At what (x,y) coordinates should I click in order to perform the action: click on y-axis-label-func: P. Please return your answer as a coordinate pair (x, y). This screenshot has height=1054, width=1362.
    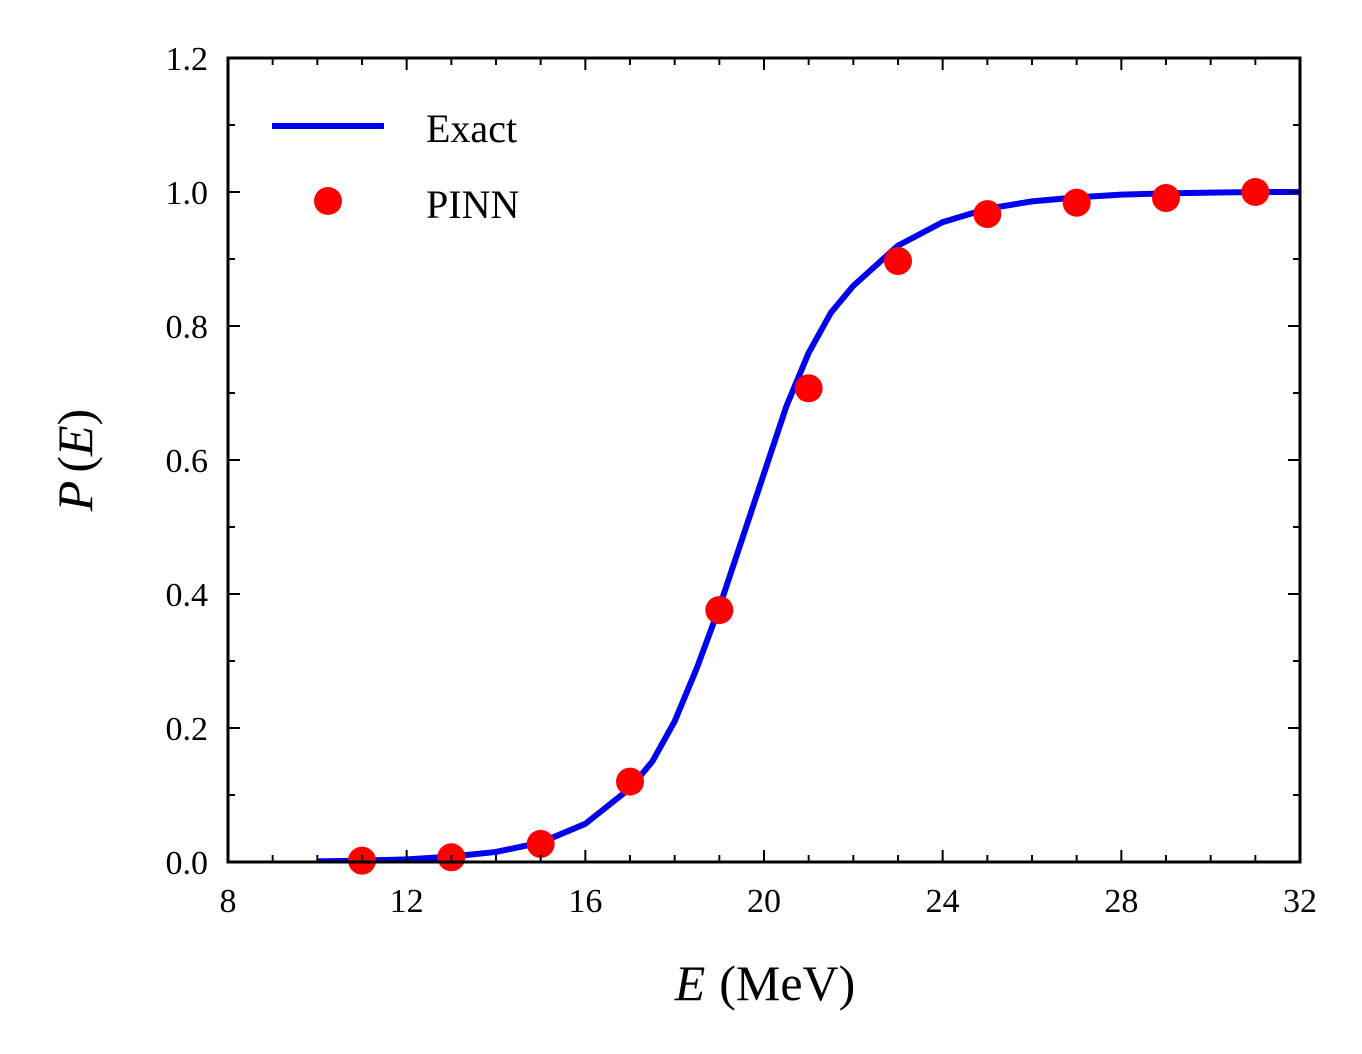
    Looking at the image, I should click on (75, 497).